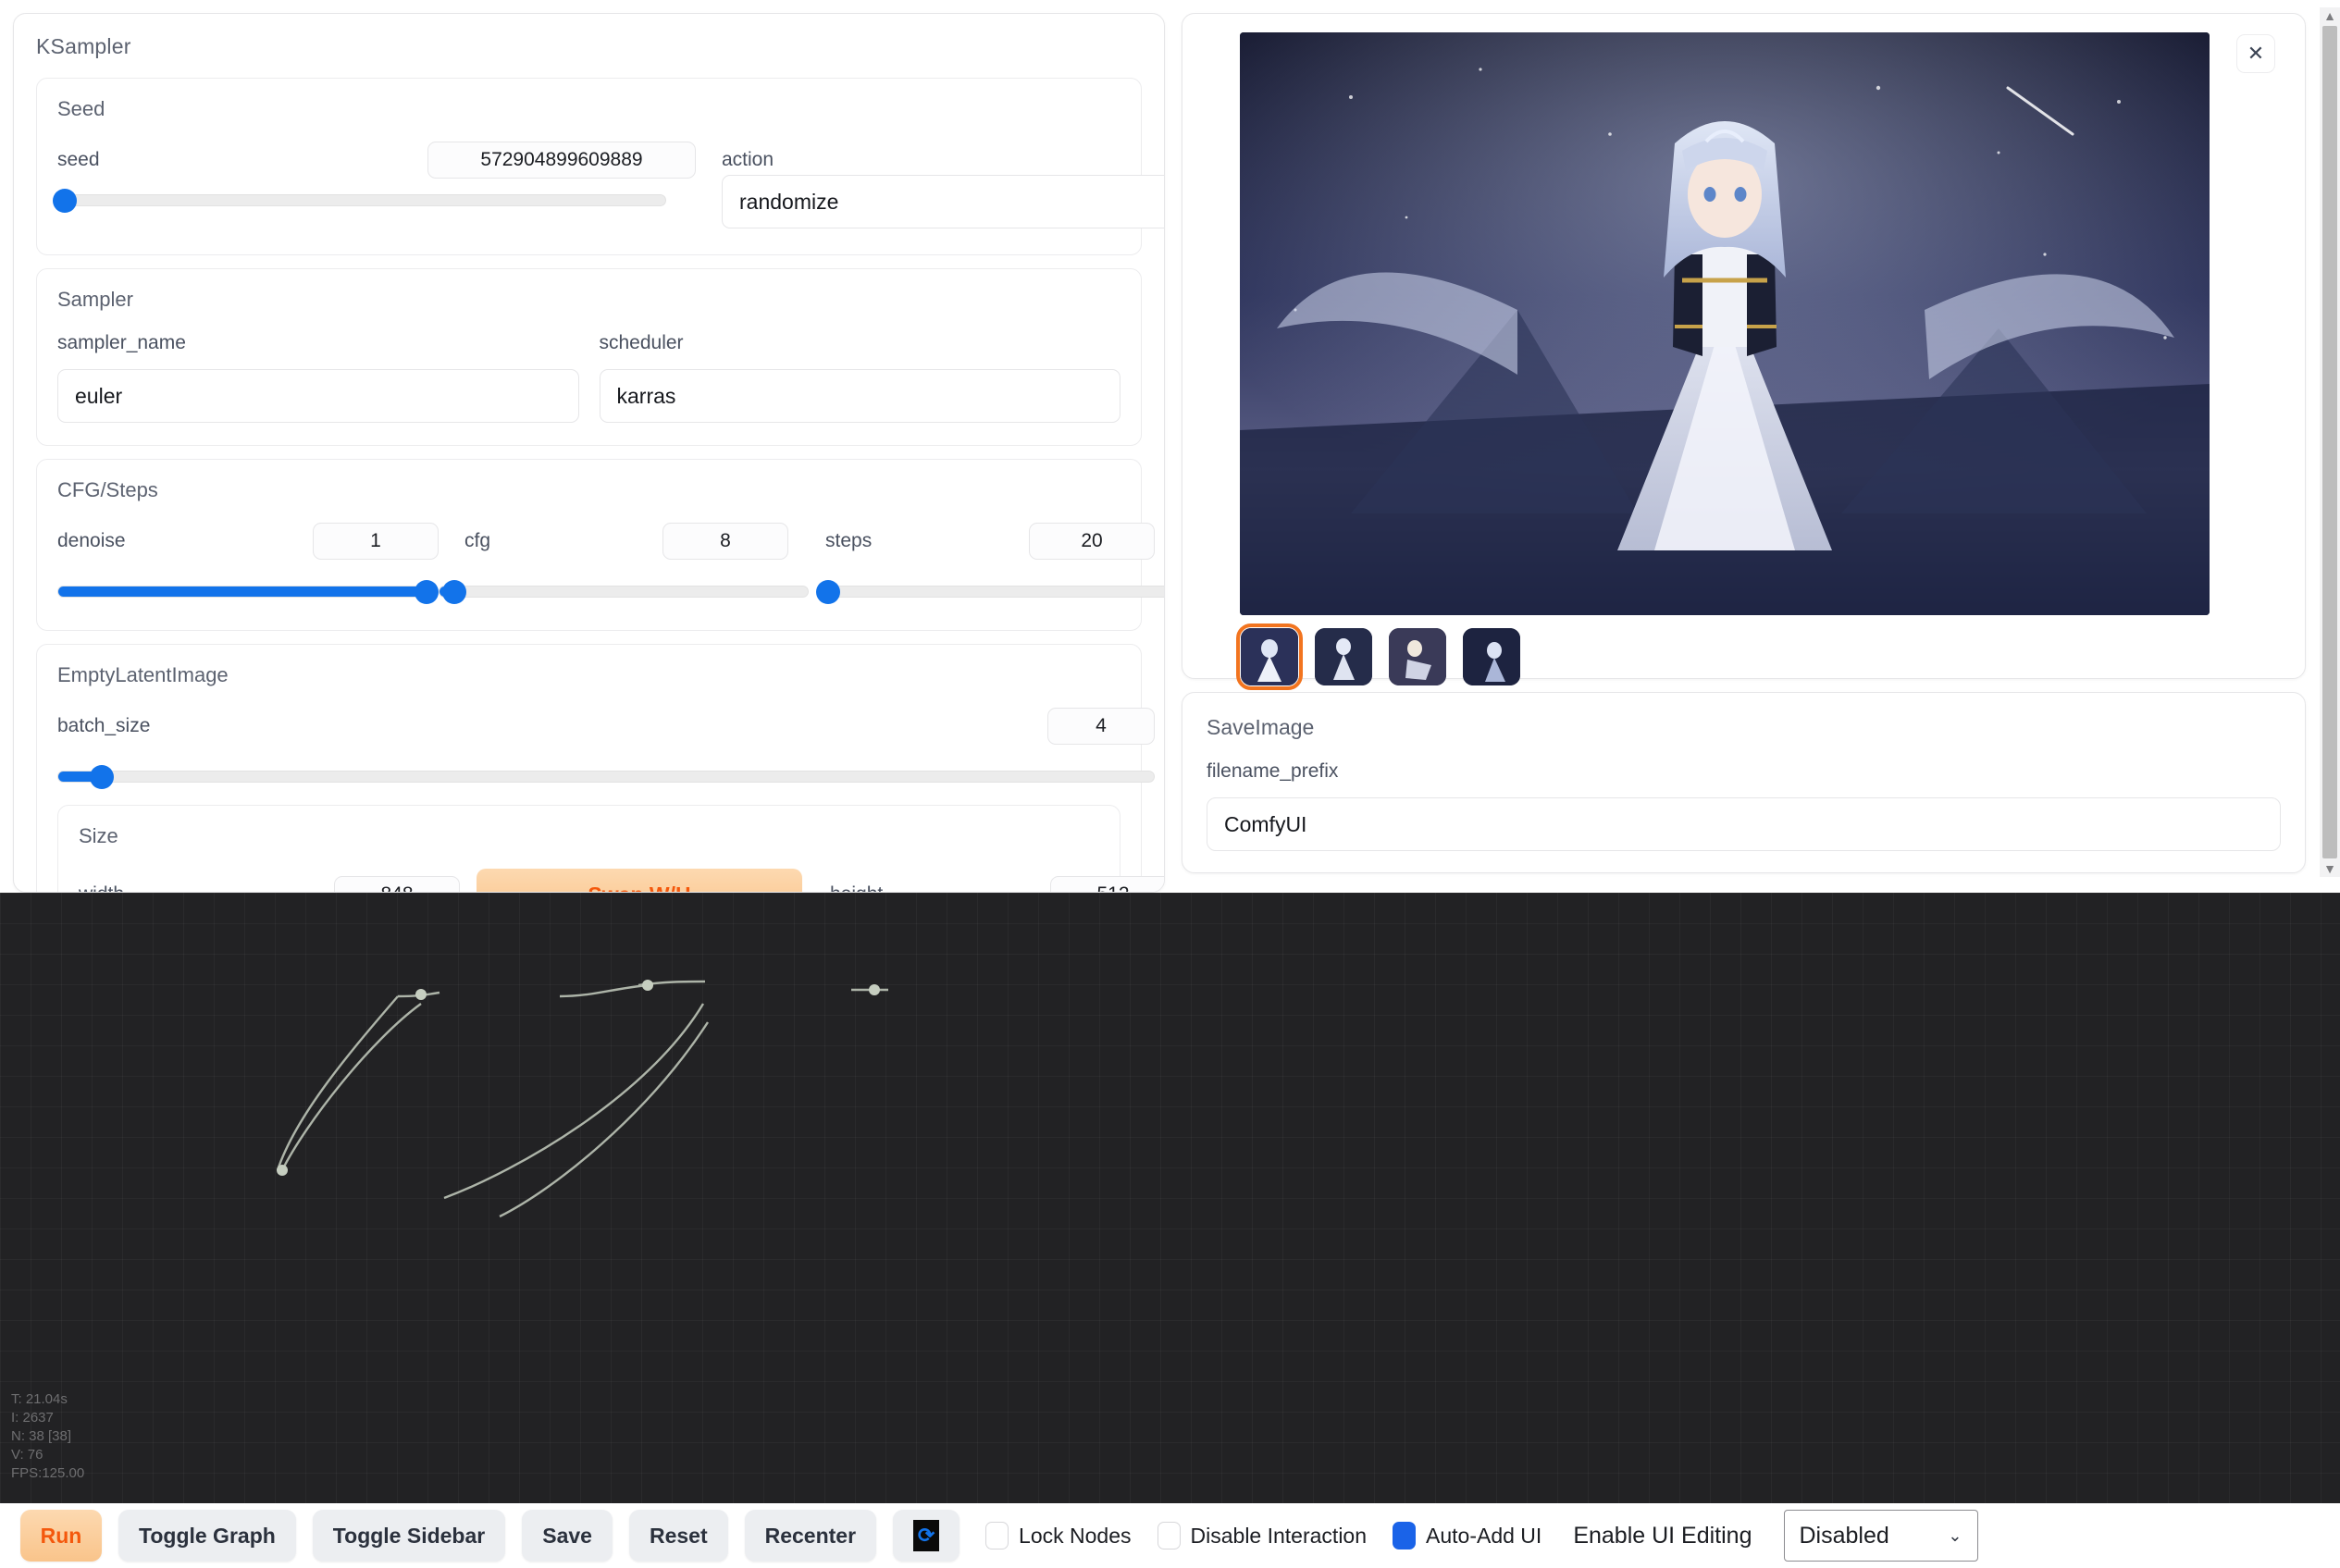  I want to click on steps-input: 20, so click(1092, 541).